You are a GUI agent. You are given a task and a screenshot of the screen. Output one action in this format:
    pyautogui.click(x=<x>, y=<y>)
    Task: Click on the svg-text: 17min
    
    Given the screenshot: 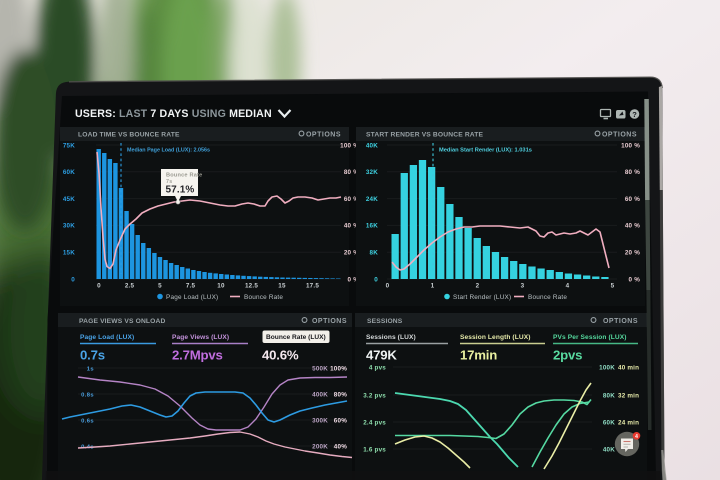 What is the action you would take?
    pyautogui.click(x=478, y=355)
    